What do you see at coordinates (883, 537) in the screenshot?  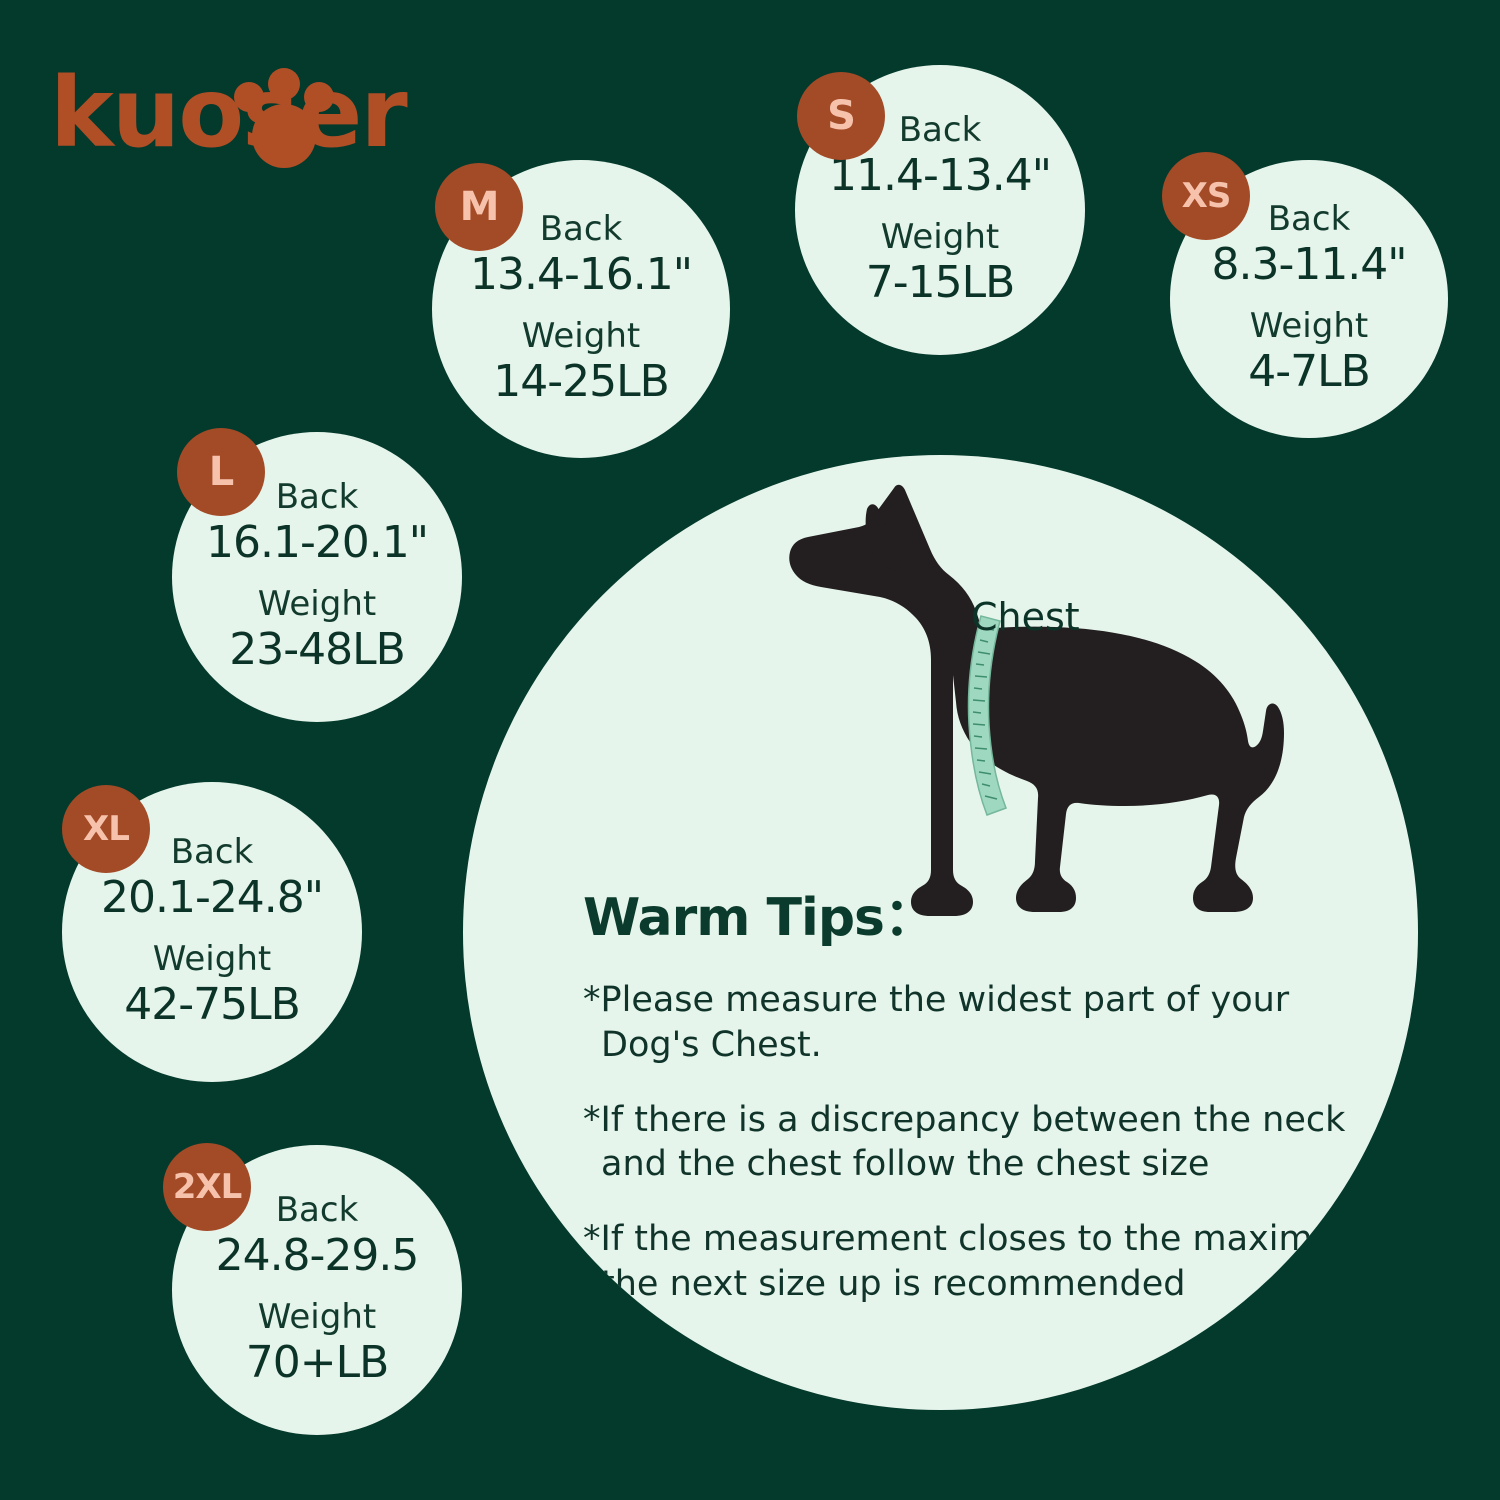 I see `dog-far-ear` at bounding box center [883, 537].